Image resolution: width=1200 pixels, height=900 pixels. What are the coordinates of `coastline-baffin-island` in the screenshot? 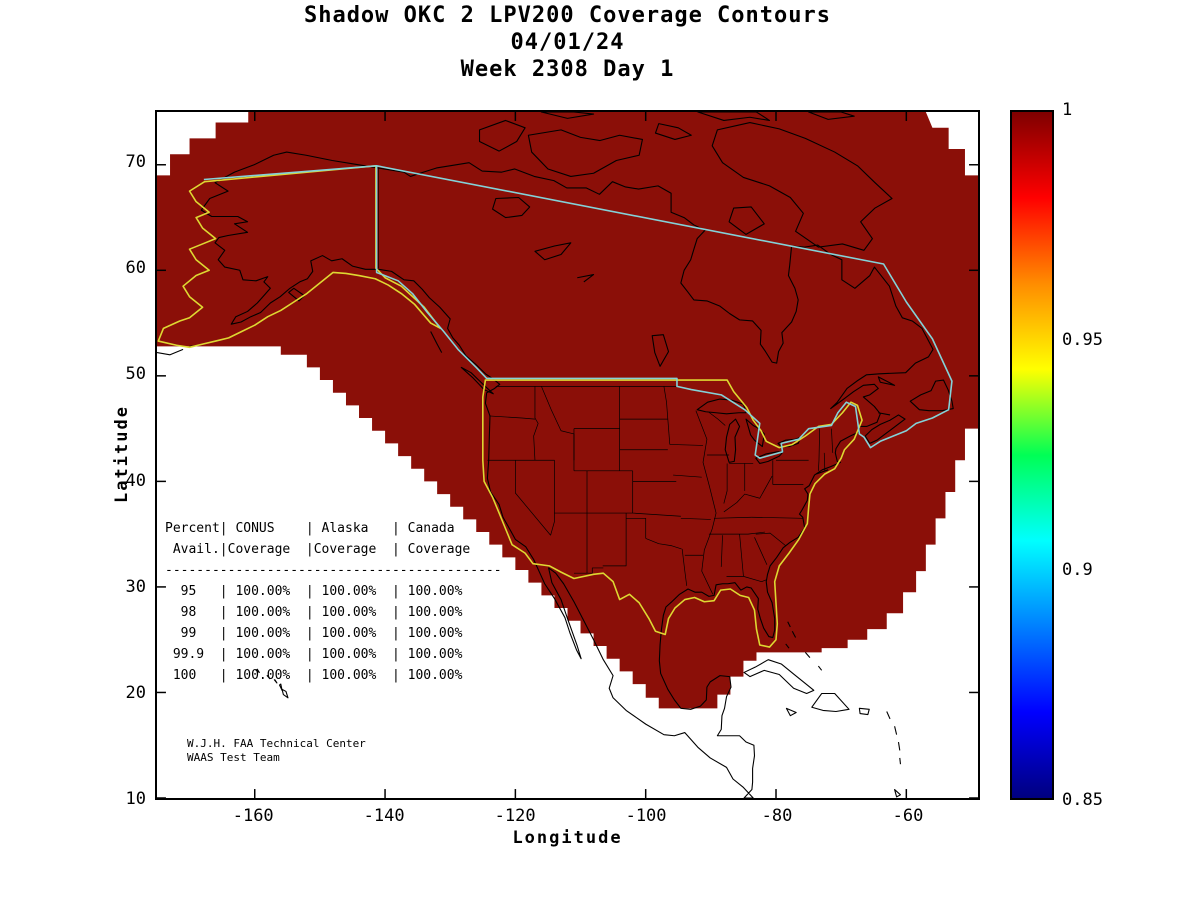 It's located at (802, 186).